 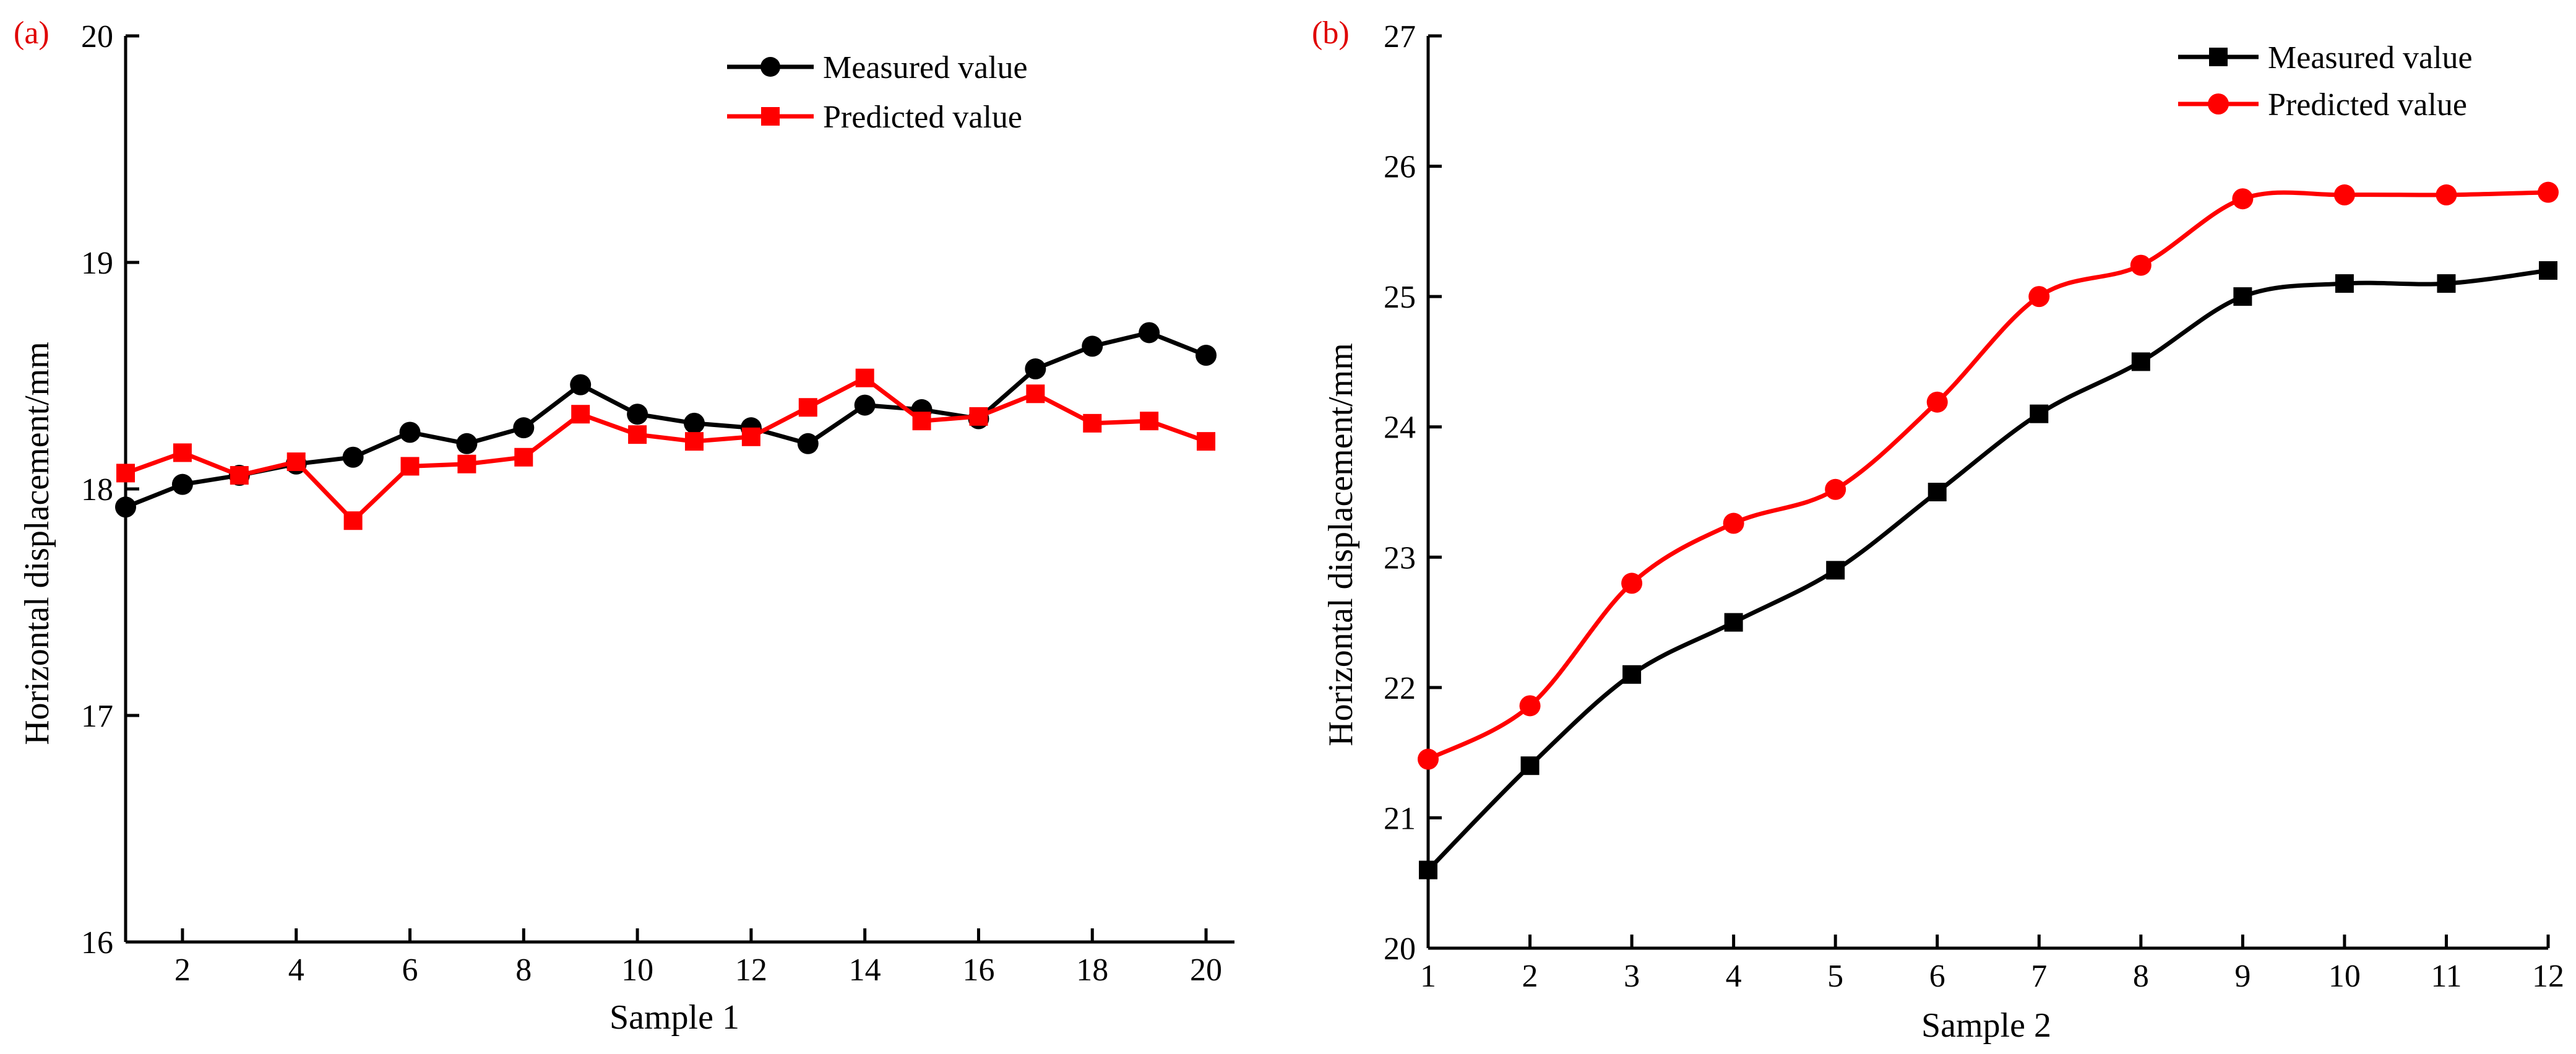 I want to click on x-tick-label-b: 9, so click(x=2242, y=976).